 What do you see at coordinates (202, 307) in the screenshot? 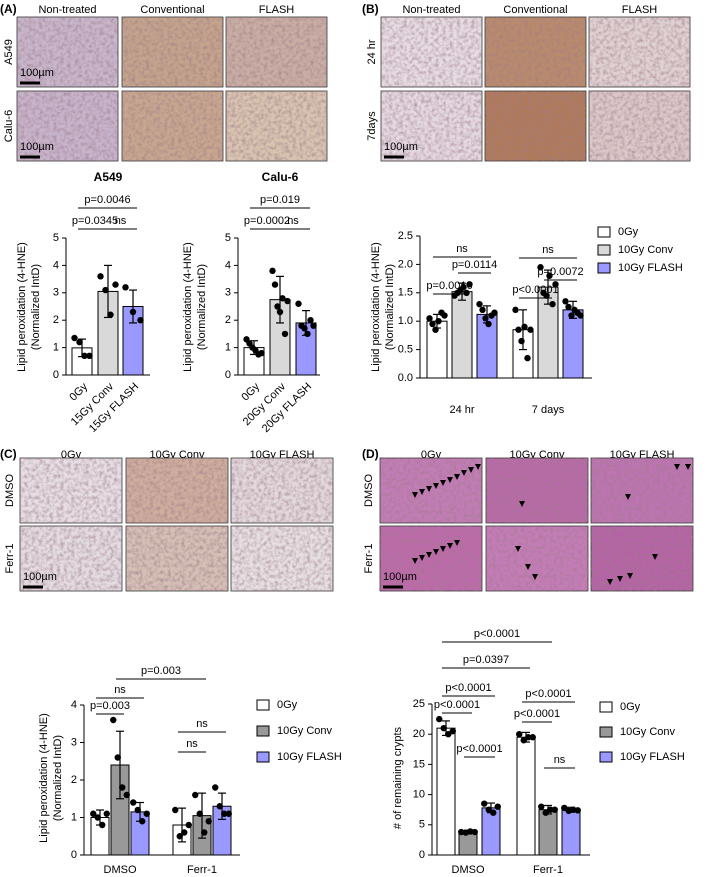
I see `y-axis-label: (Normalized IntD)` at bounding box center [202, 307].